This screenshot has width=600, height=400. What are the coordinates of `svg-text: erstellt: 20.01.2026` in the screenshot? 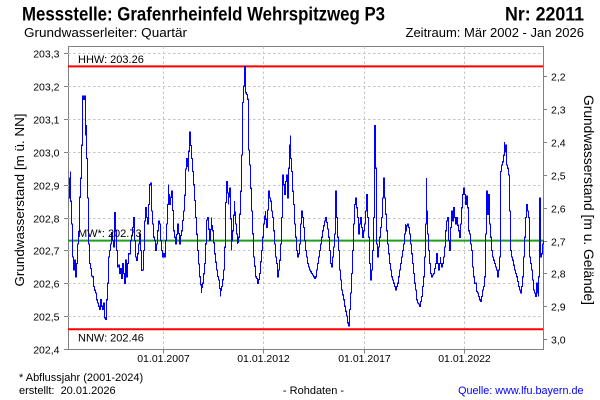 It's located at (67, 391).